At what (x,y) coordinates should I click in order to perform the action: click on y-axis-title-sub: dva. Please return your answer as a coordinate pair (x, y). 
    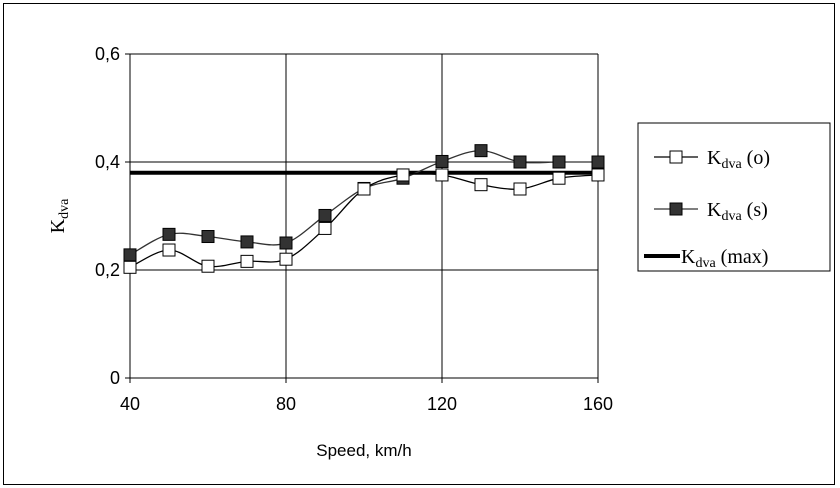
    Looking at the image, I should click on (64, 208).